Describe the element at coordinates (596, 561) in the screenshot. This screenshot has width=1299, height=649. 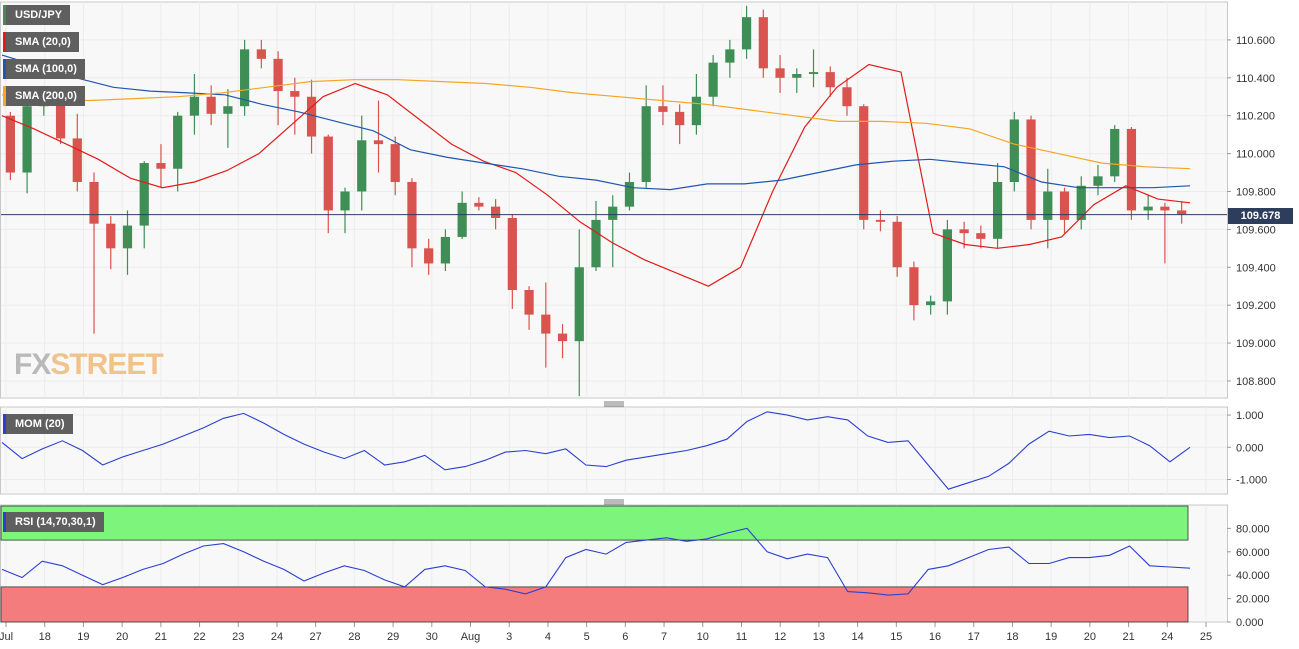
I see `rsi-line` at that location.